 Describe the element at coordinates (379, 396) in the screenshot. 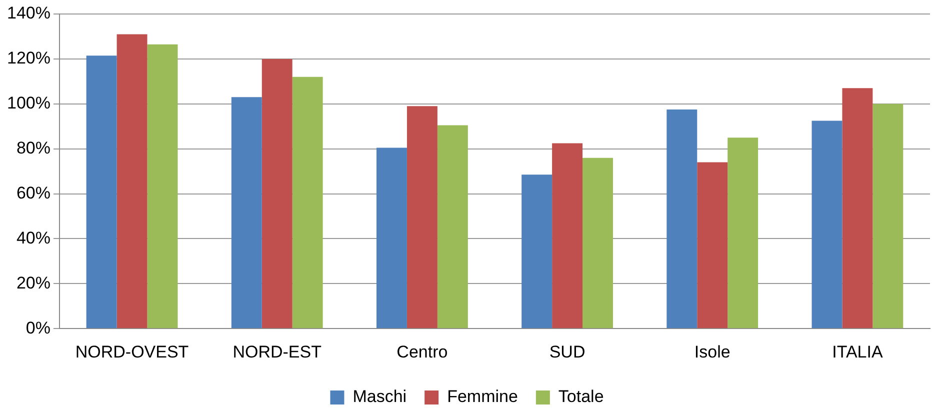

I see `legend-label: Maschi` at that location.